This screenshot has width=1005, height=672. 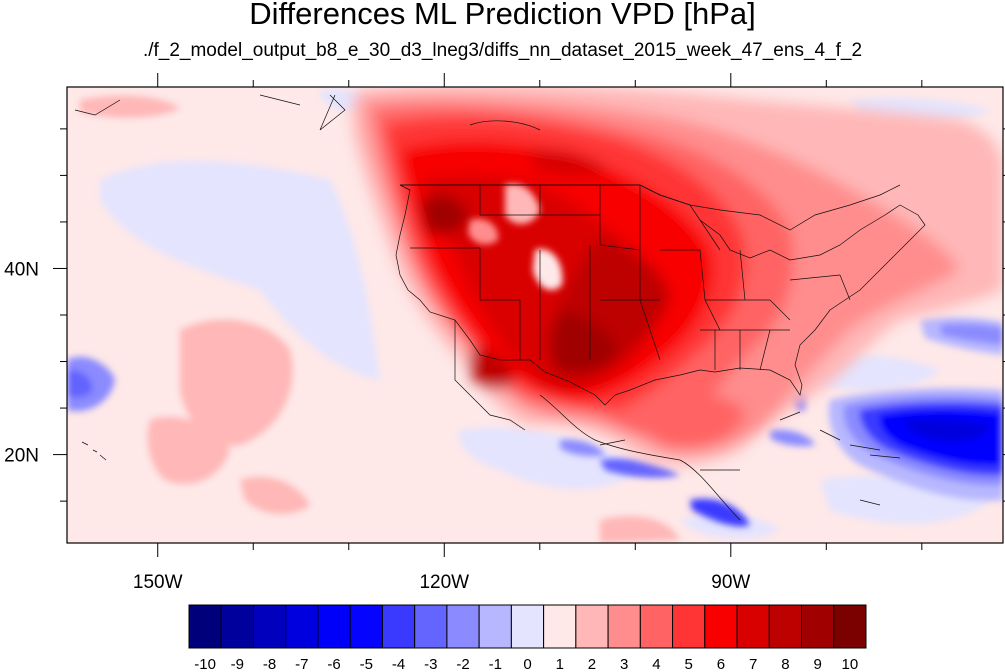 I want to click on colorbar-label: 10, so click(x=850, y=664).